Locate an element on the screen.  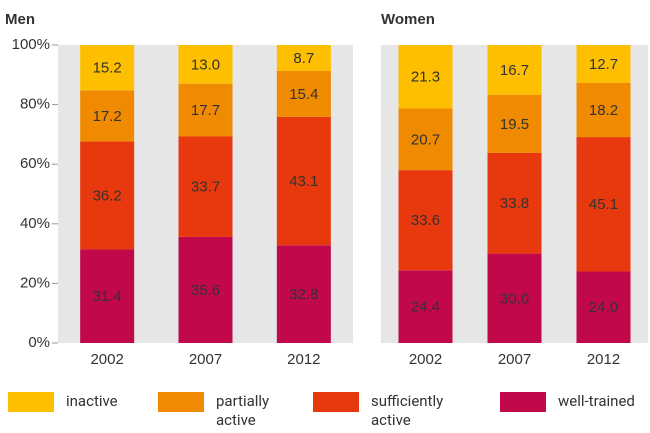
value-label: 19.5 is located at coordinates (514, 124).